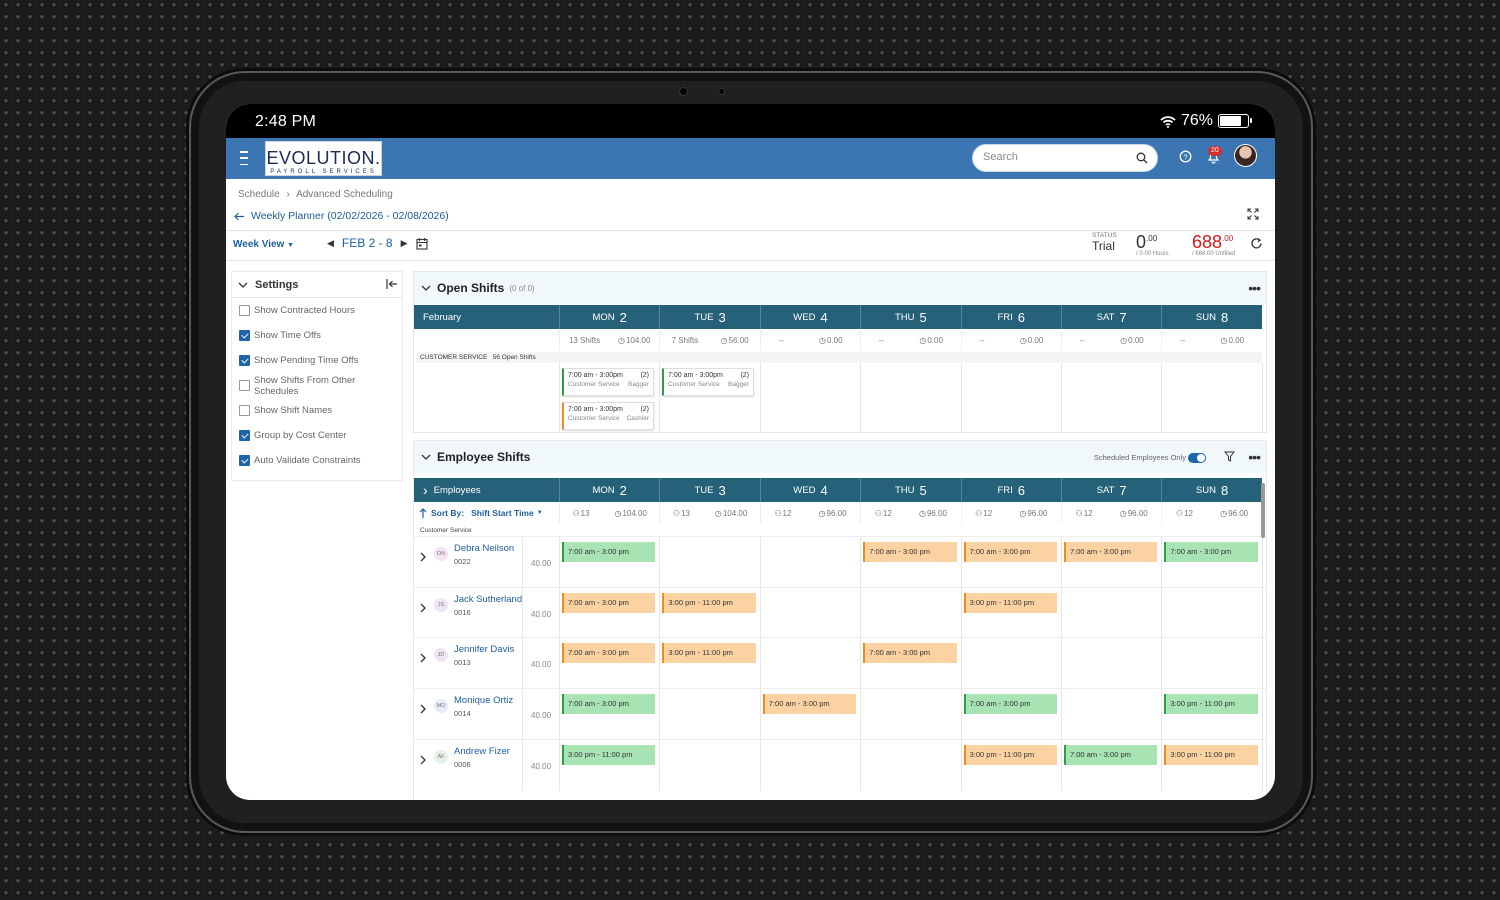 This screenshot has width=1500, height=900. Describe the element at coordinates (1256, 243) in the screenshot. I see `refresh-icon` at that location.